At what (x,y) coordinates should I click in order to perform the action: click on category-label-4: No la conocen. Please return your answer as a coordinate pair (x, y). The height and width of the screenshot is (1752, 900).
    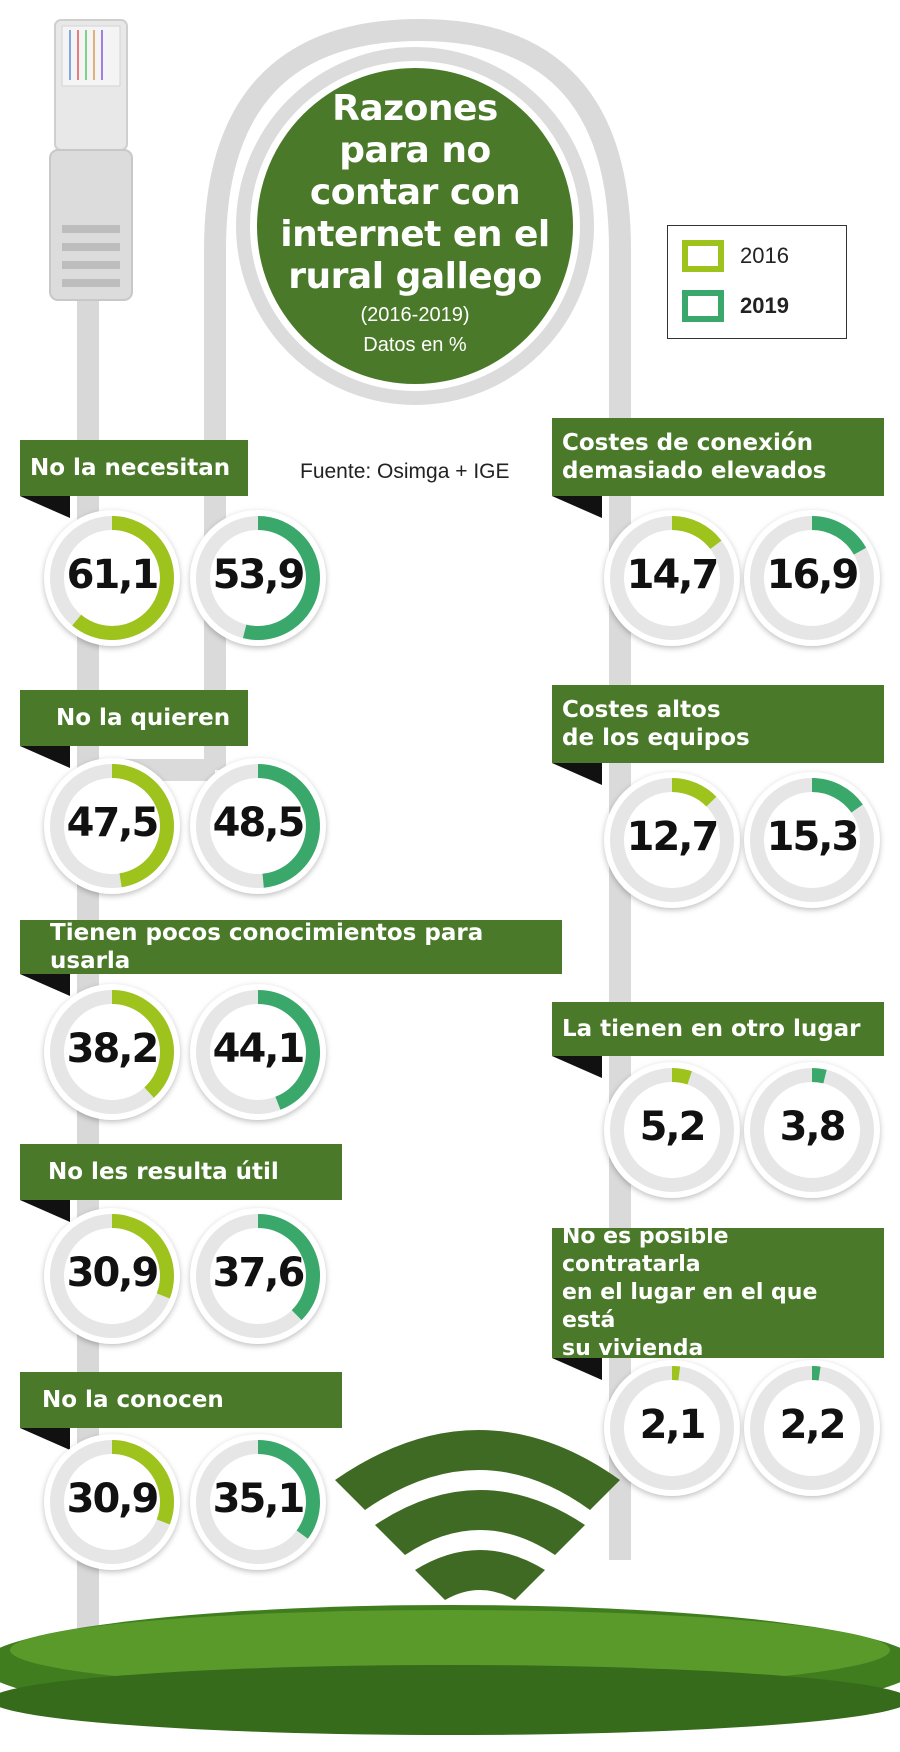
    Looking at the image, I should click on (181, 1400).